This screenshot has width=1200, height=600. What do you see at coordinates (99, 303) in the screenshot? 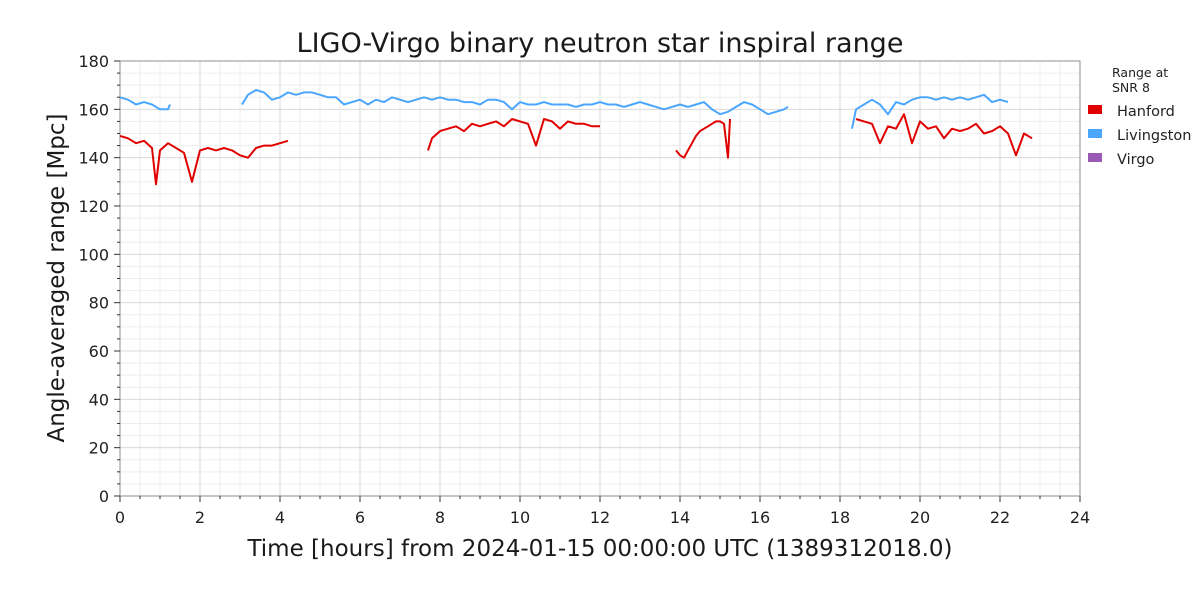
I see `y-tick-label: 80` at bounding box center [99, 303].